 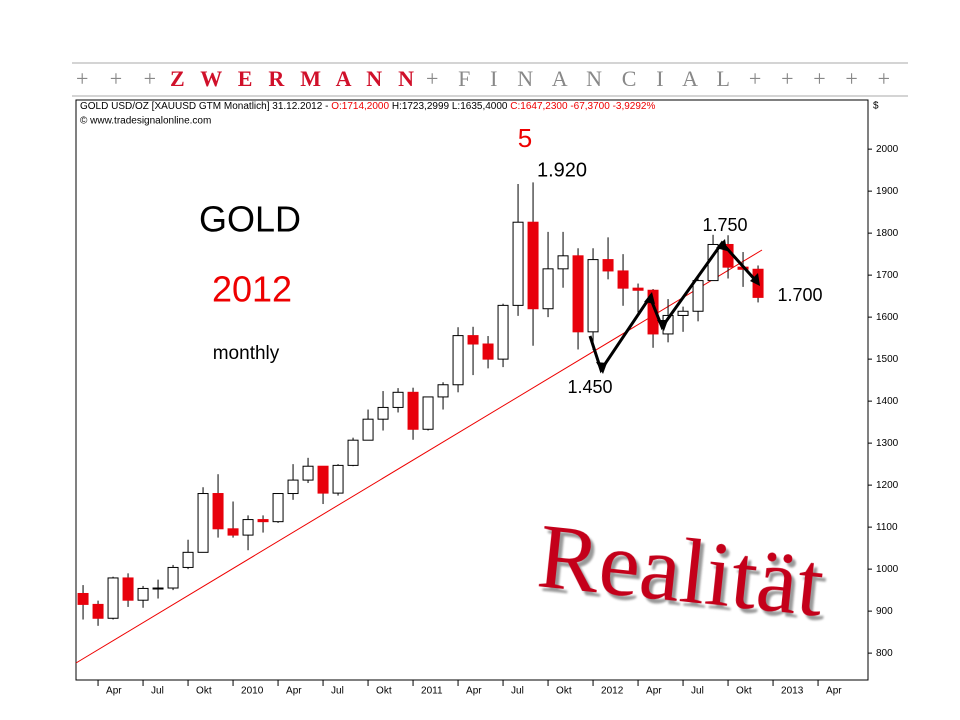 I want to click on y-tick-label: 800, so click(x=884, y=653).